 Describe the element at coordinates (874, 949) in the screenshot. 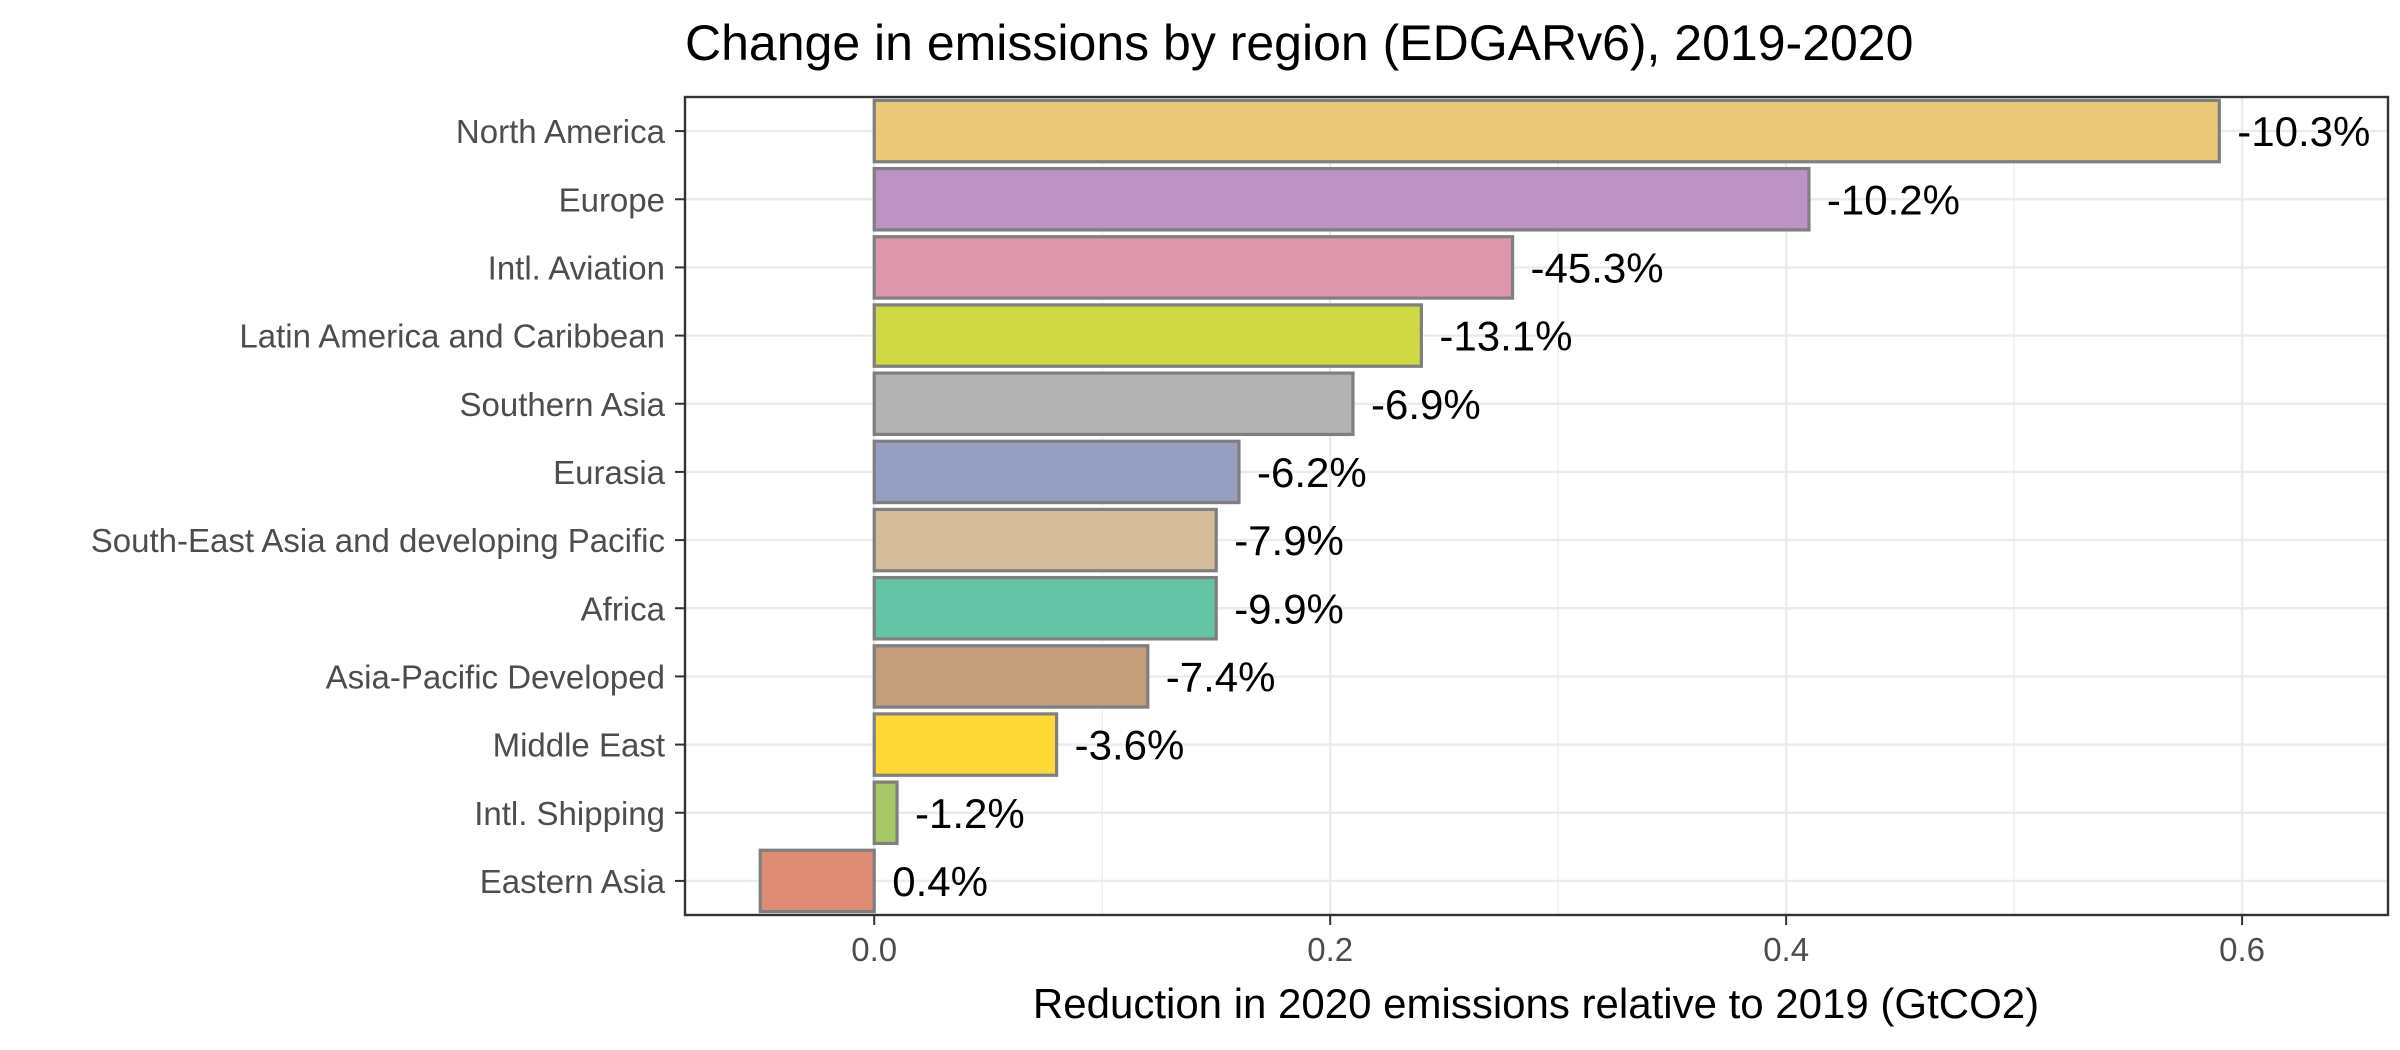

I see `x-tick-label: 0.0` at that location.